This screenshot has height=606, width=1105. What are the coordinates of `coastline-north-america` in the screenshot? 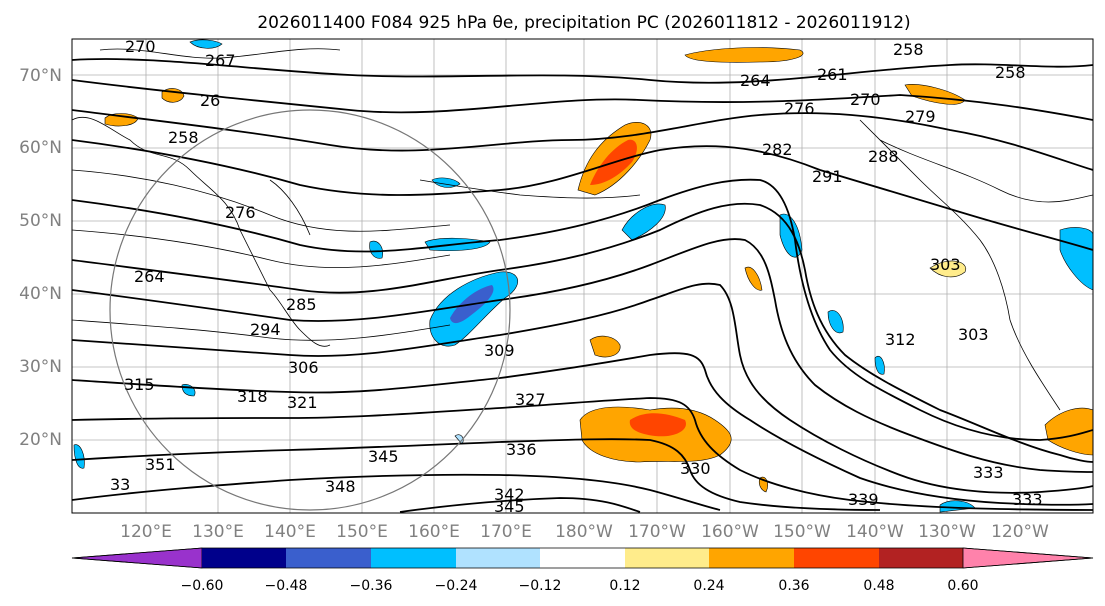 It's located at (960, 265).